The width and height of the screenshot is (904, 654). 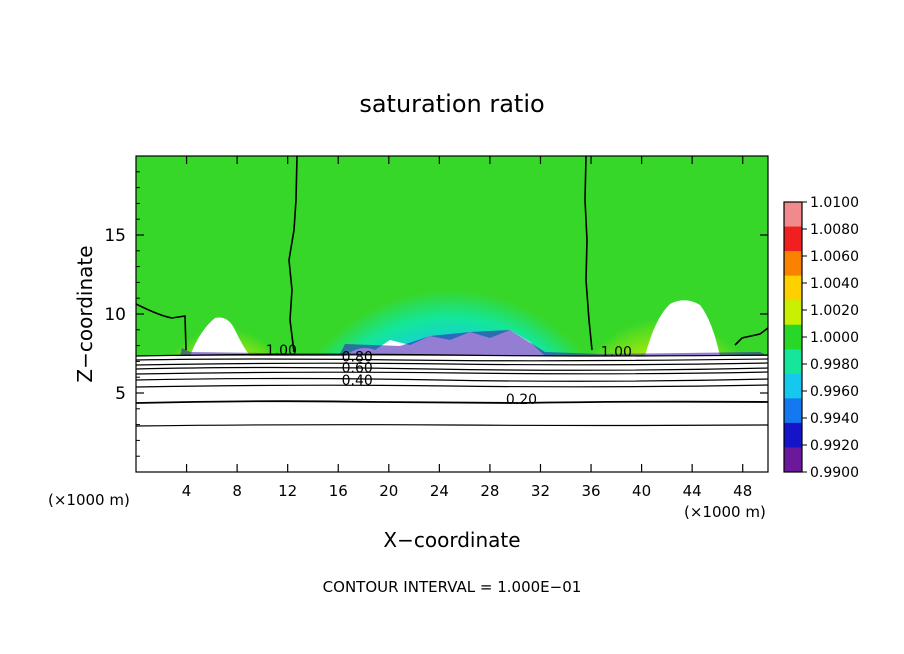 What do you see at coordinates (834, 446) in the screenshot?
I see `colorbar-tick-label: 0.9920` at bounding box center [834, 446].